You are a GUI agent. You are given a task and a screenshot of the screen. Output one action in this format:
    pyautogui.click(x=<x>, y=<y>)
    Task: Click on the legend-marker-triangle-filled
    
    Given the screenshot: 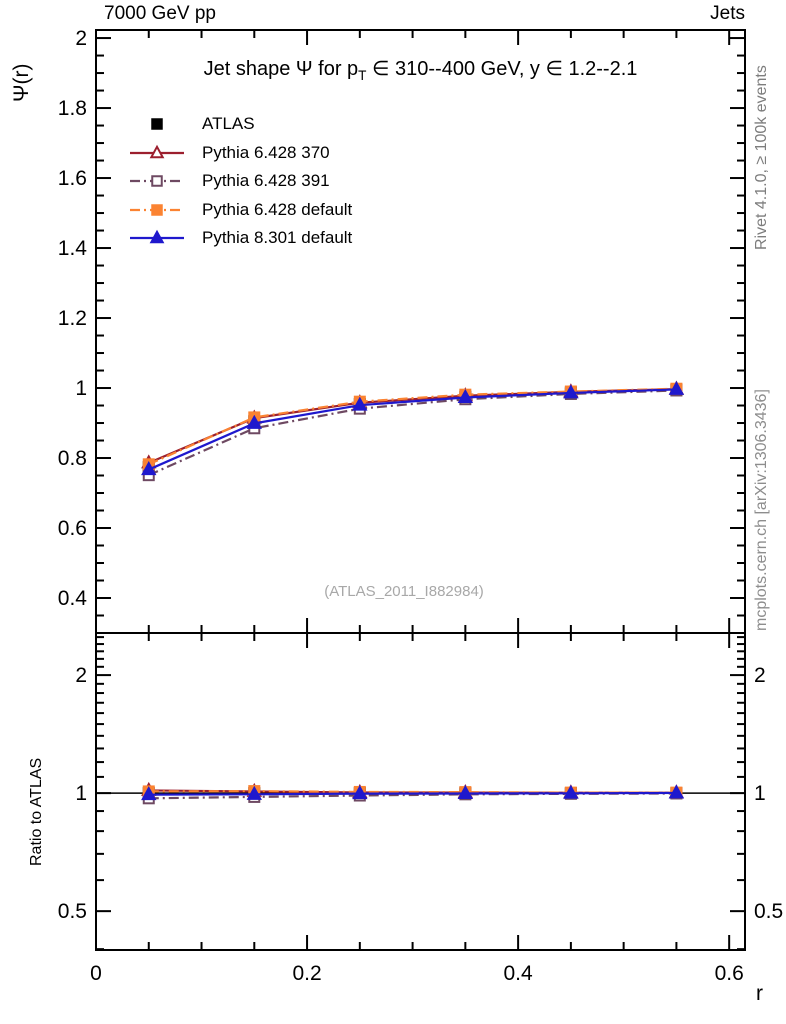 What is the action you would take?
    pyautogui.click(x=157, y=236)
    